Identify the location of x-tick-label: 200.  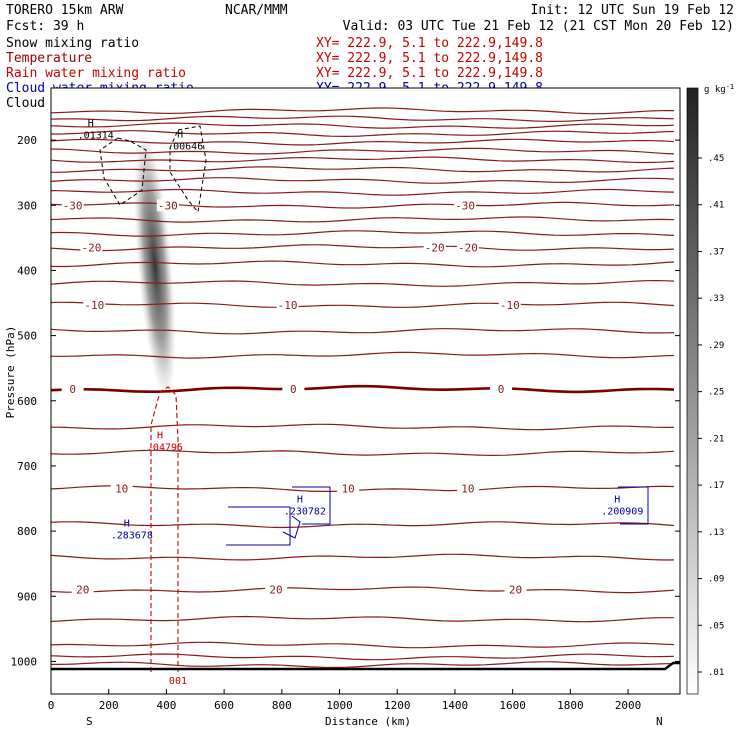
(109, 705).